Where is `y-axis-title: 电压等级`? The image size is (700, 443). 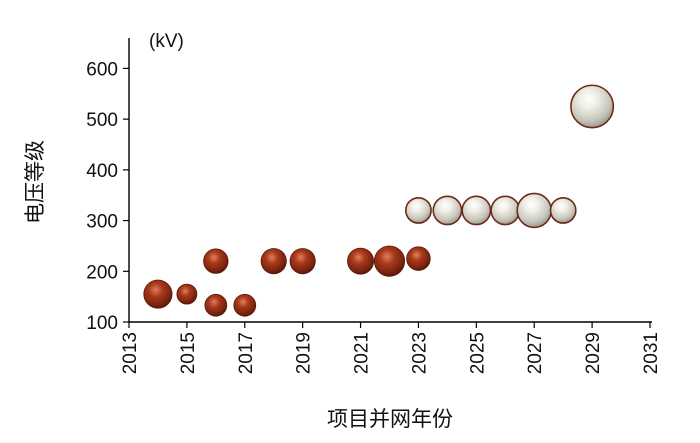
y-axis-title: 电压等级 is located at coordinates (35, 182).